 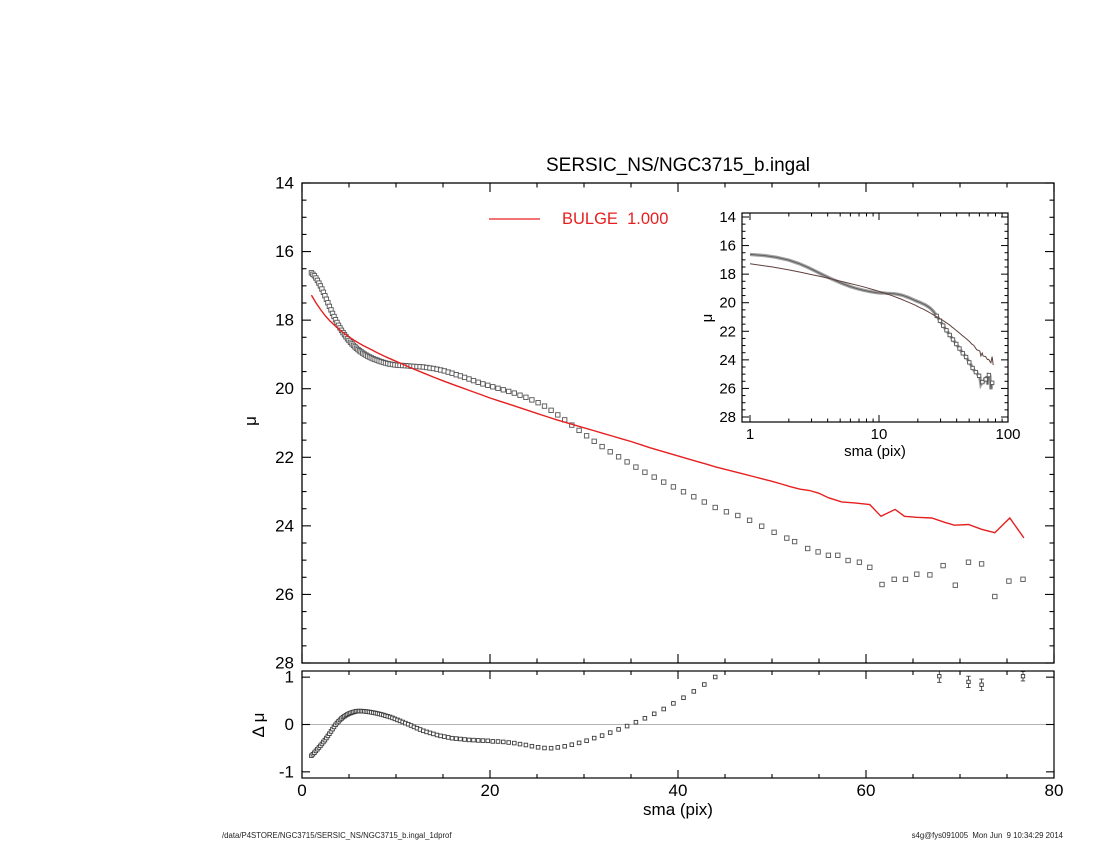 What do you see at coordinates (678, 790) in the screenshot?
I see `svg-text: 40` at bounding box center [678, 790].